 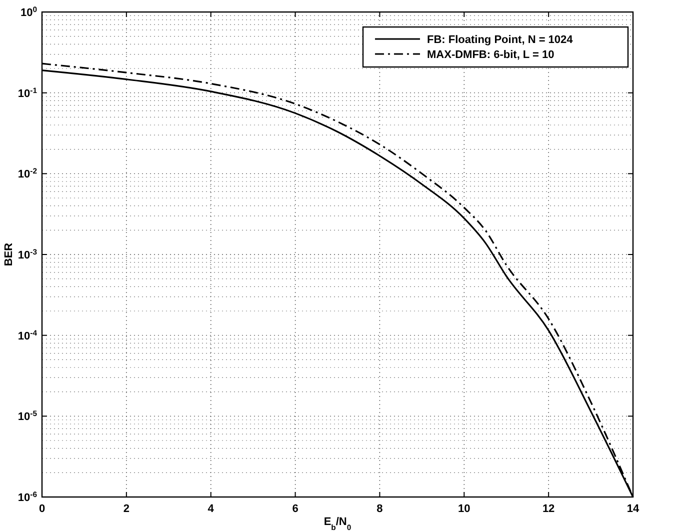 I want to click on legend-label: FB: Floating Point, N = 1024, so click(x=500, y=40).